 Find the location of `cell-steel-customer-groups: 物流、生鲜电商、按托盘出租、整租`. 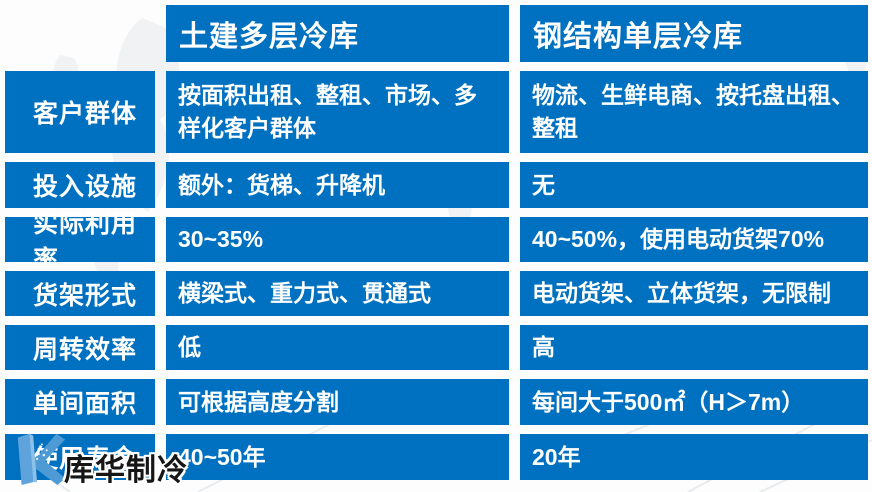

cell-steel-customer-groups: 物流、生鲜电商、按托盘出租、整租 is located at coordinates (694, 112).